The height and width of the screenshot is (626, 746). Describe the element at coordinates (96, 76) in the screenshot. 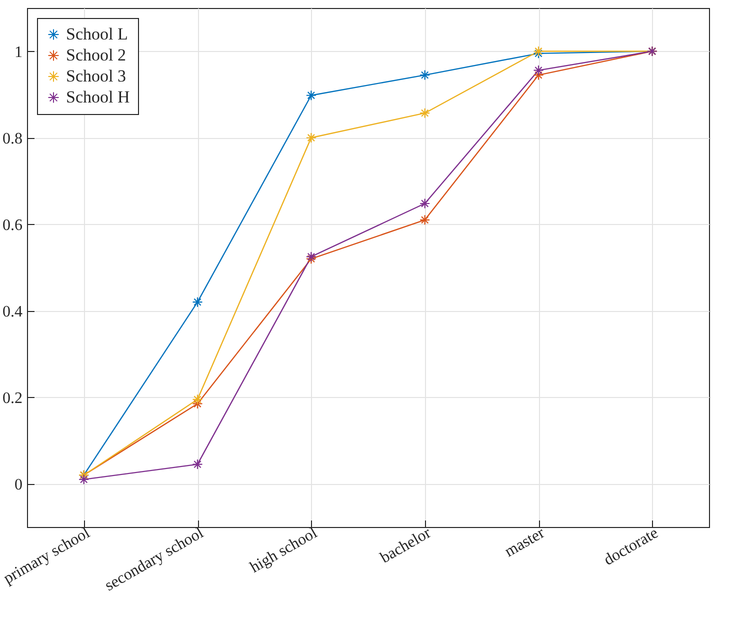

I see `legend-label: School 3` at that location.